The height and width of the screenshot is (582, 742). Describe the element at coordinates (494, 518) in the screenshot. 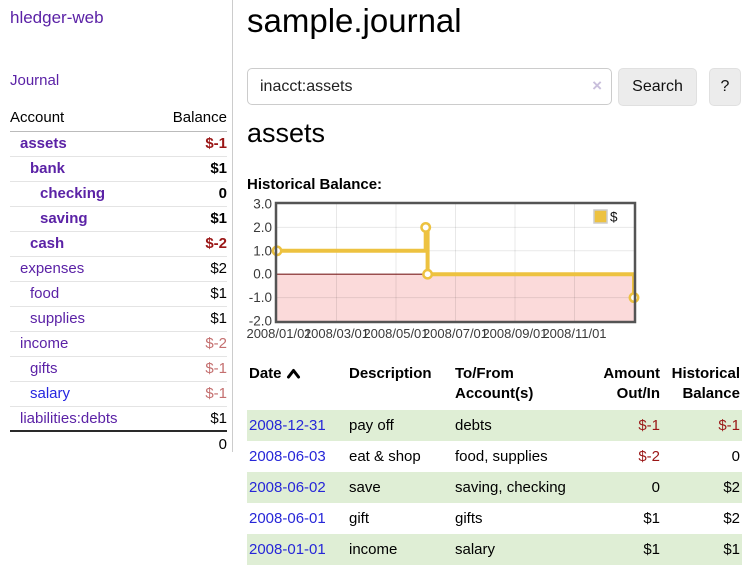

I see `register-row: 2008-06-01 gift gifts $1 $2` at that location.